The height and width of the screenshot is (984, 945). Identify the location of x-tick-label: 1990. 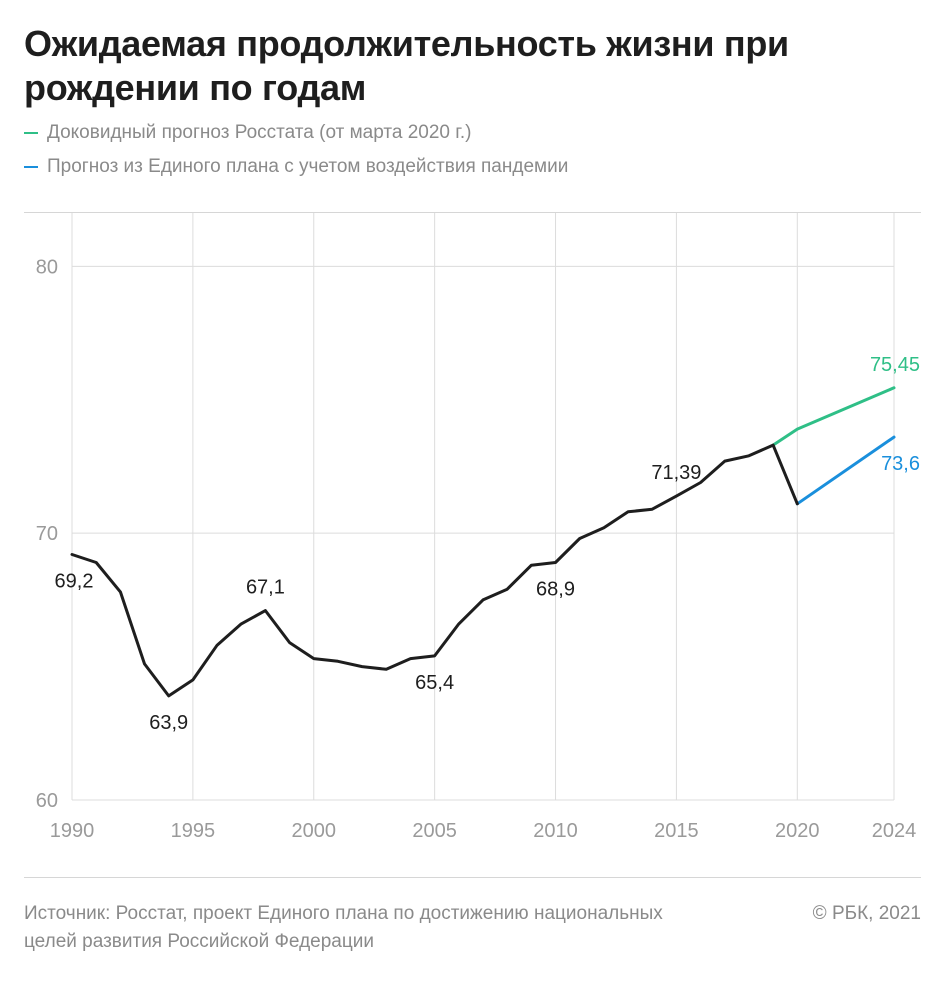
(72, 831).